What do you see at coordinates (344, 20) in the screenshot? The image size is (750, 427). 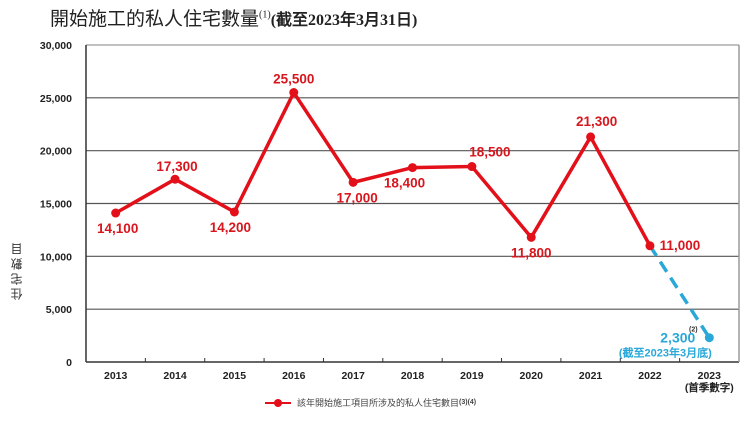 I see `chart-subtitle: (截至2023年3月31日)` at bounding box center [344, 20].